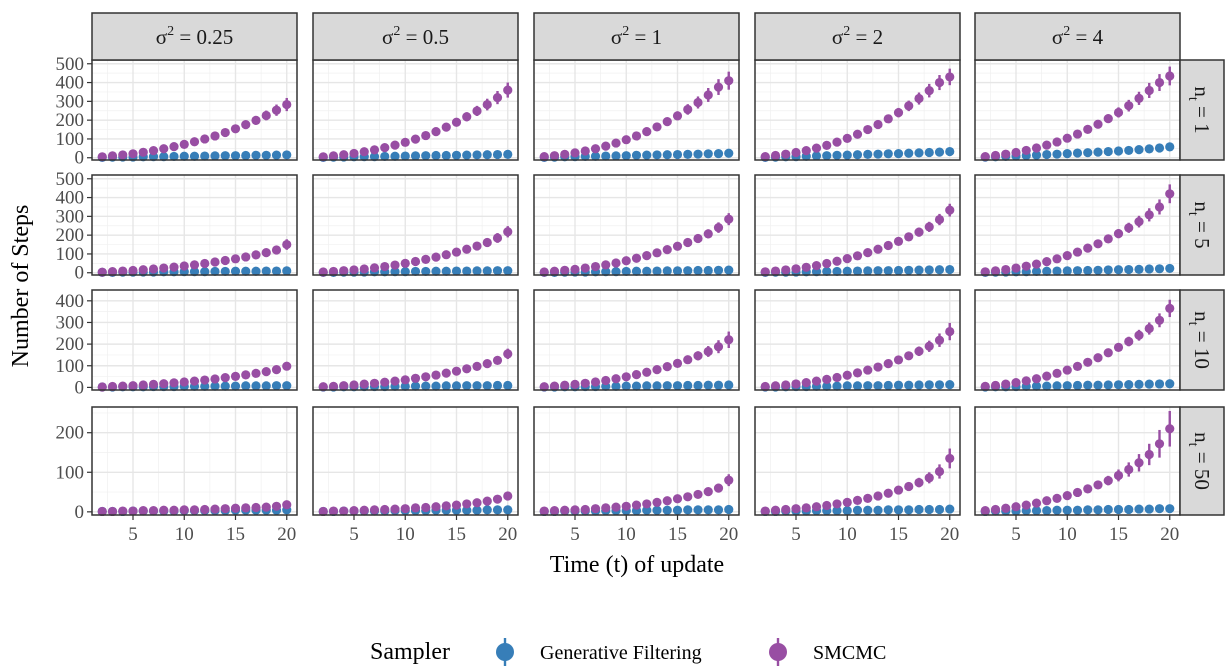 This screenshot has height=668, width=1225. Describe the element at coordinates (1202, 468) in the screenshot. I see `strip-label-value: = 50` at that location.